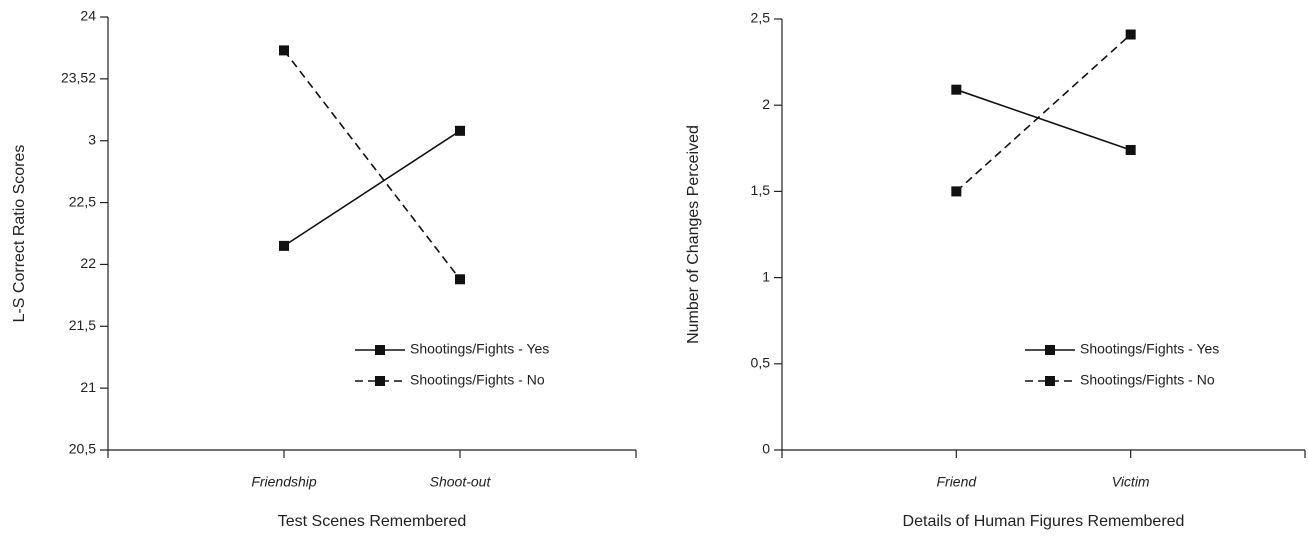 Image resolution: width=1308 pixels, height=538 pixels. What do you see at coordinates (956, 482) in the screenshot?
I see `x-tick-label: Friend` at bounding box center [956, 482].